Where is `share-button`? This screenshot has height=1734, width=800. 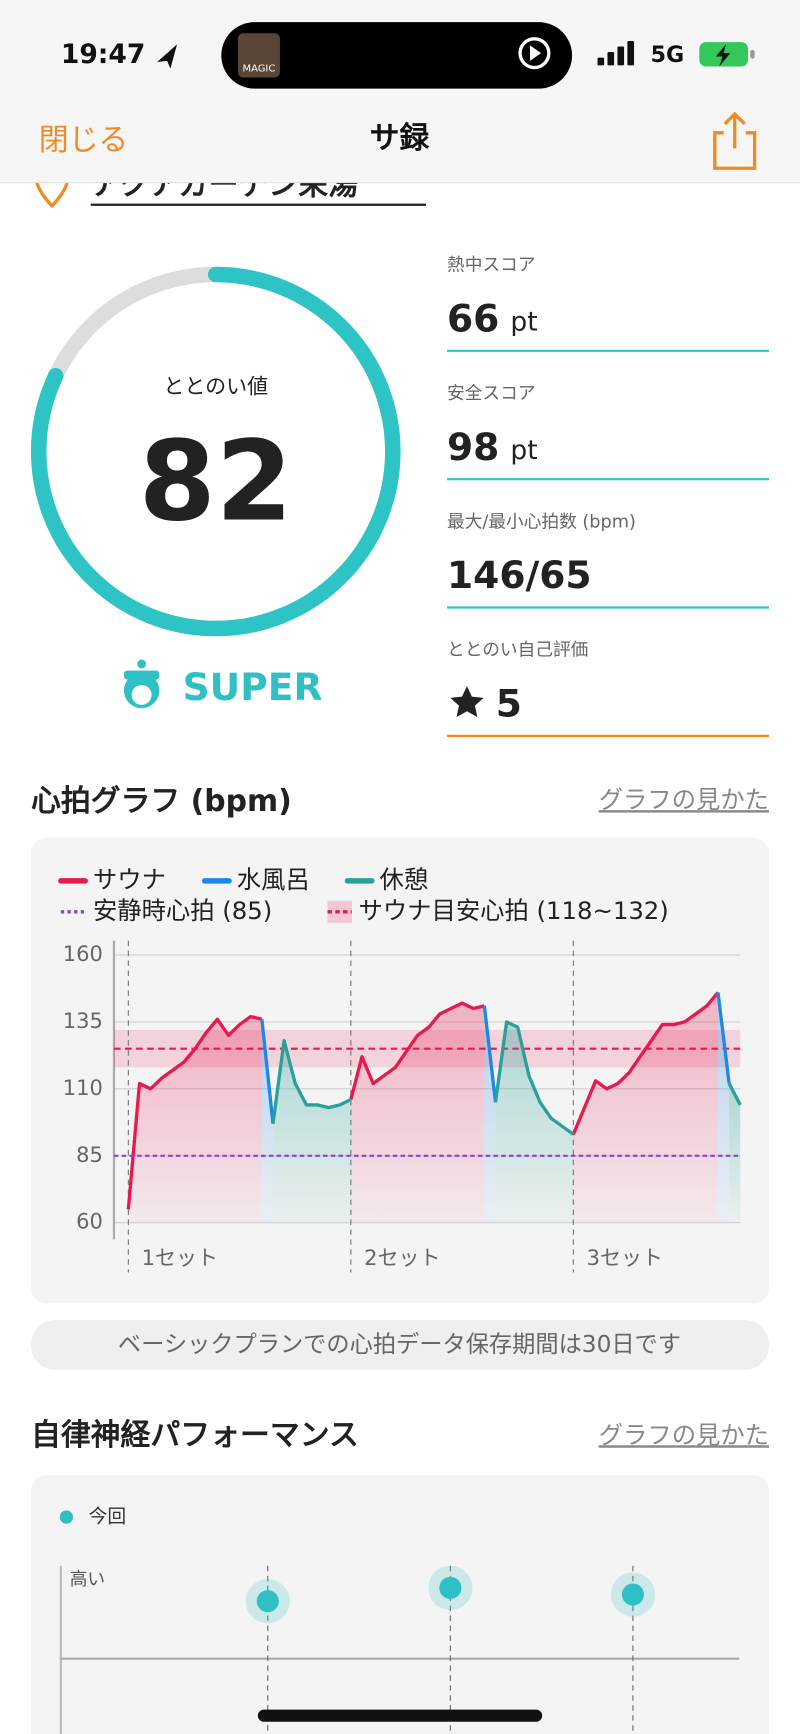 share-button is located at coordinates (735, 140).